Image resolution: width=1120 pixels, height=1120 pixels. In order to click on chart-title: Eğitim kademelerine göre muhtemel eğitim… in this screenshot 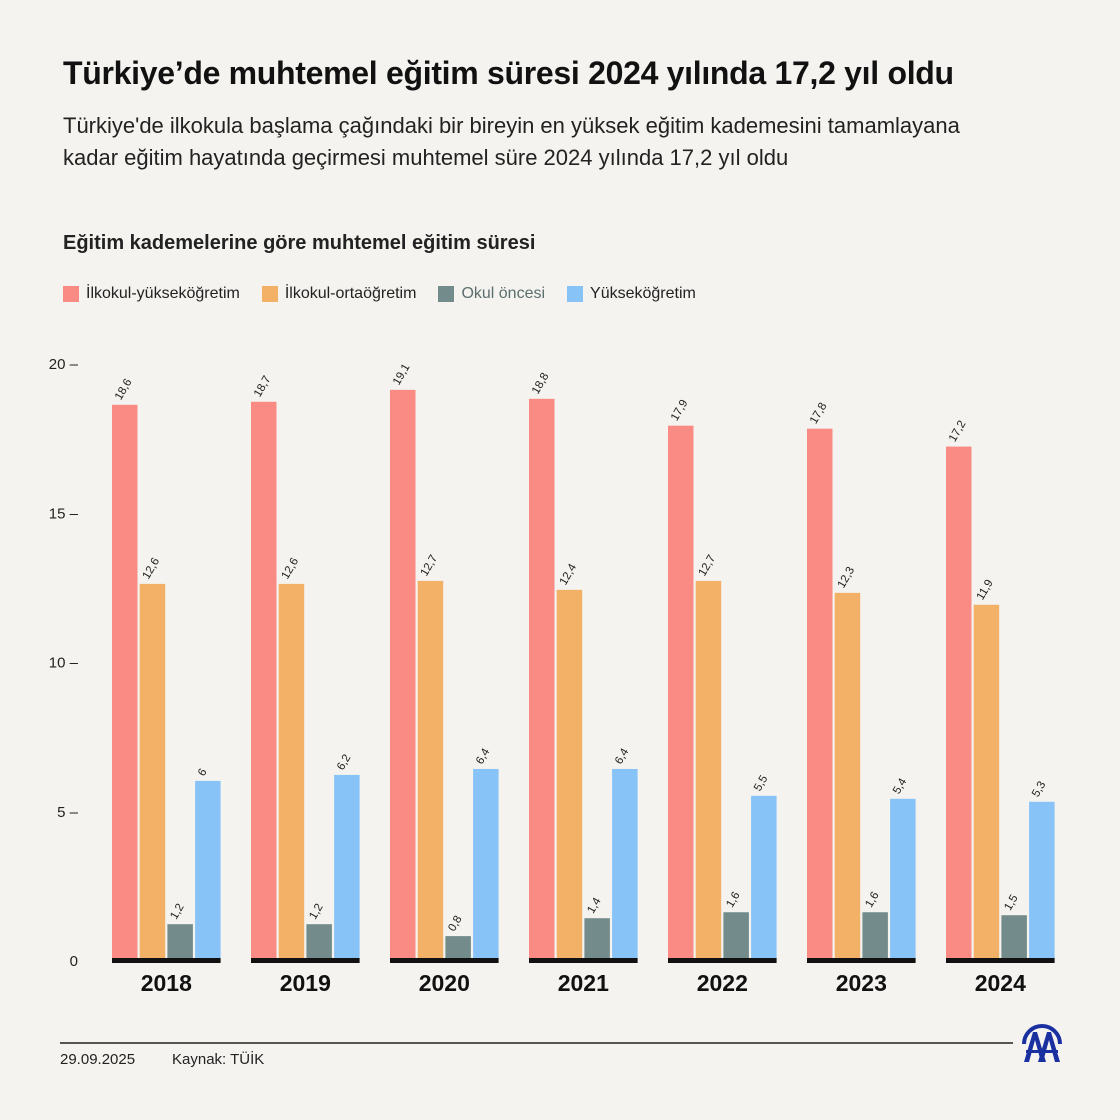, I will do `click(299, 243)`.